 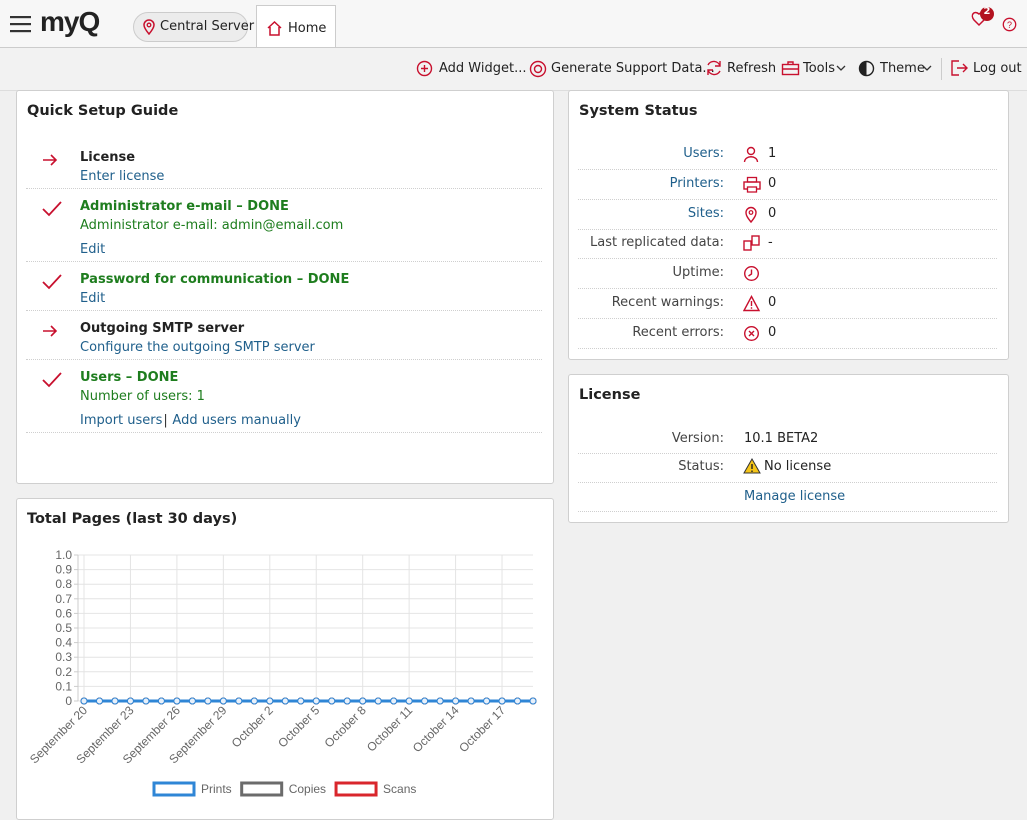 What do you see at coordinates (638, 111) in the screenshot?
I see `panel-title: System Status` at bounding box center [638, 111].